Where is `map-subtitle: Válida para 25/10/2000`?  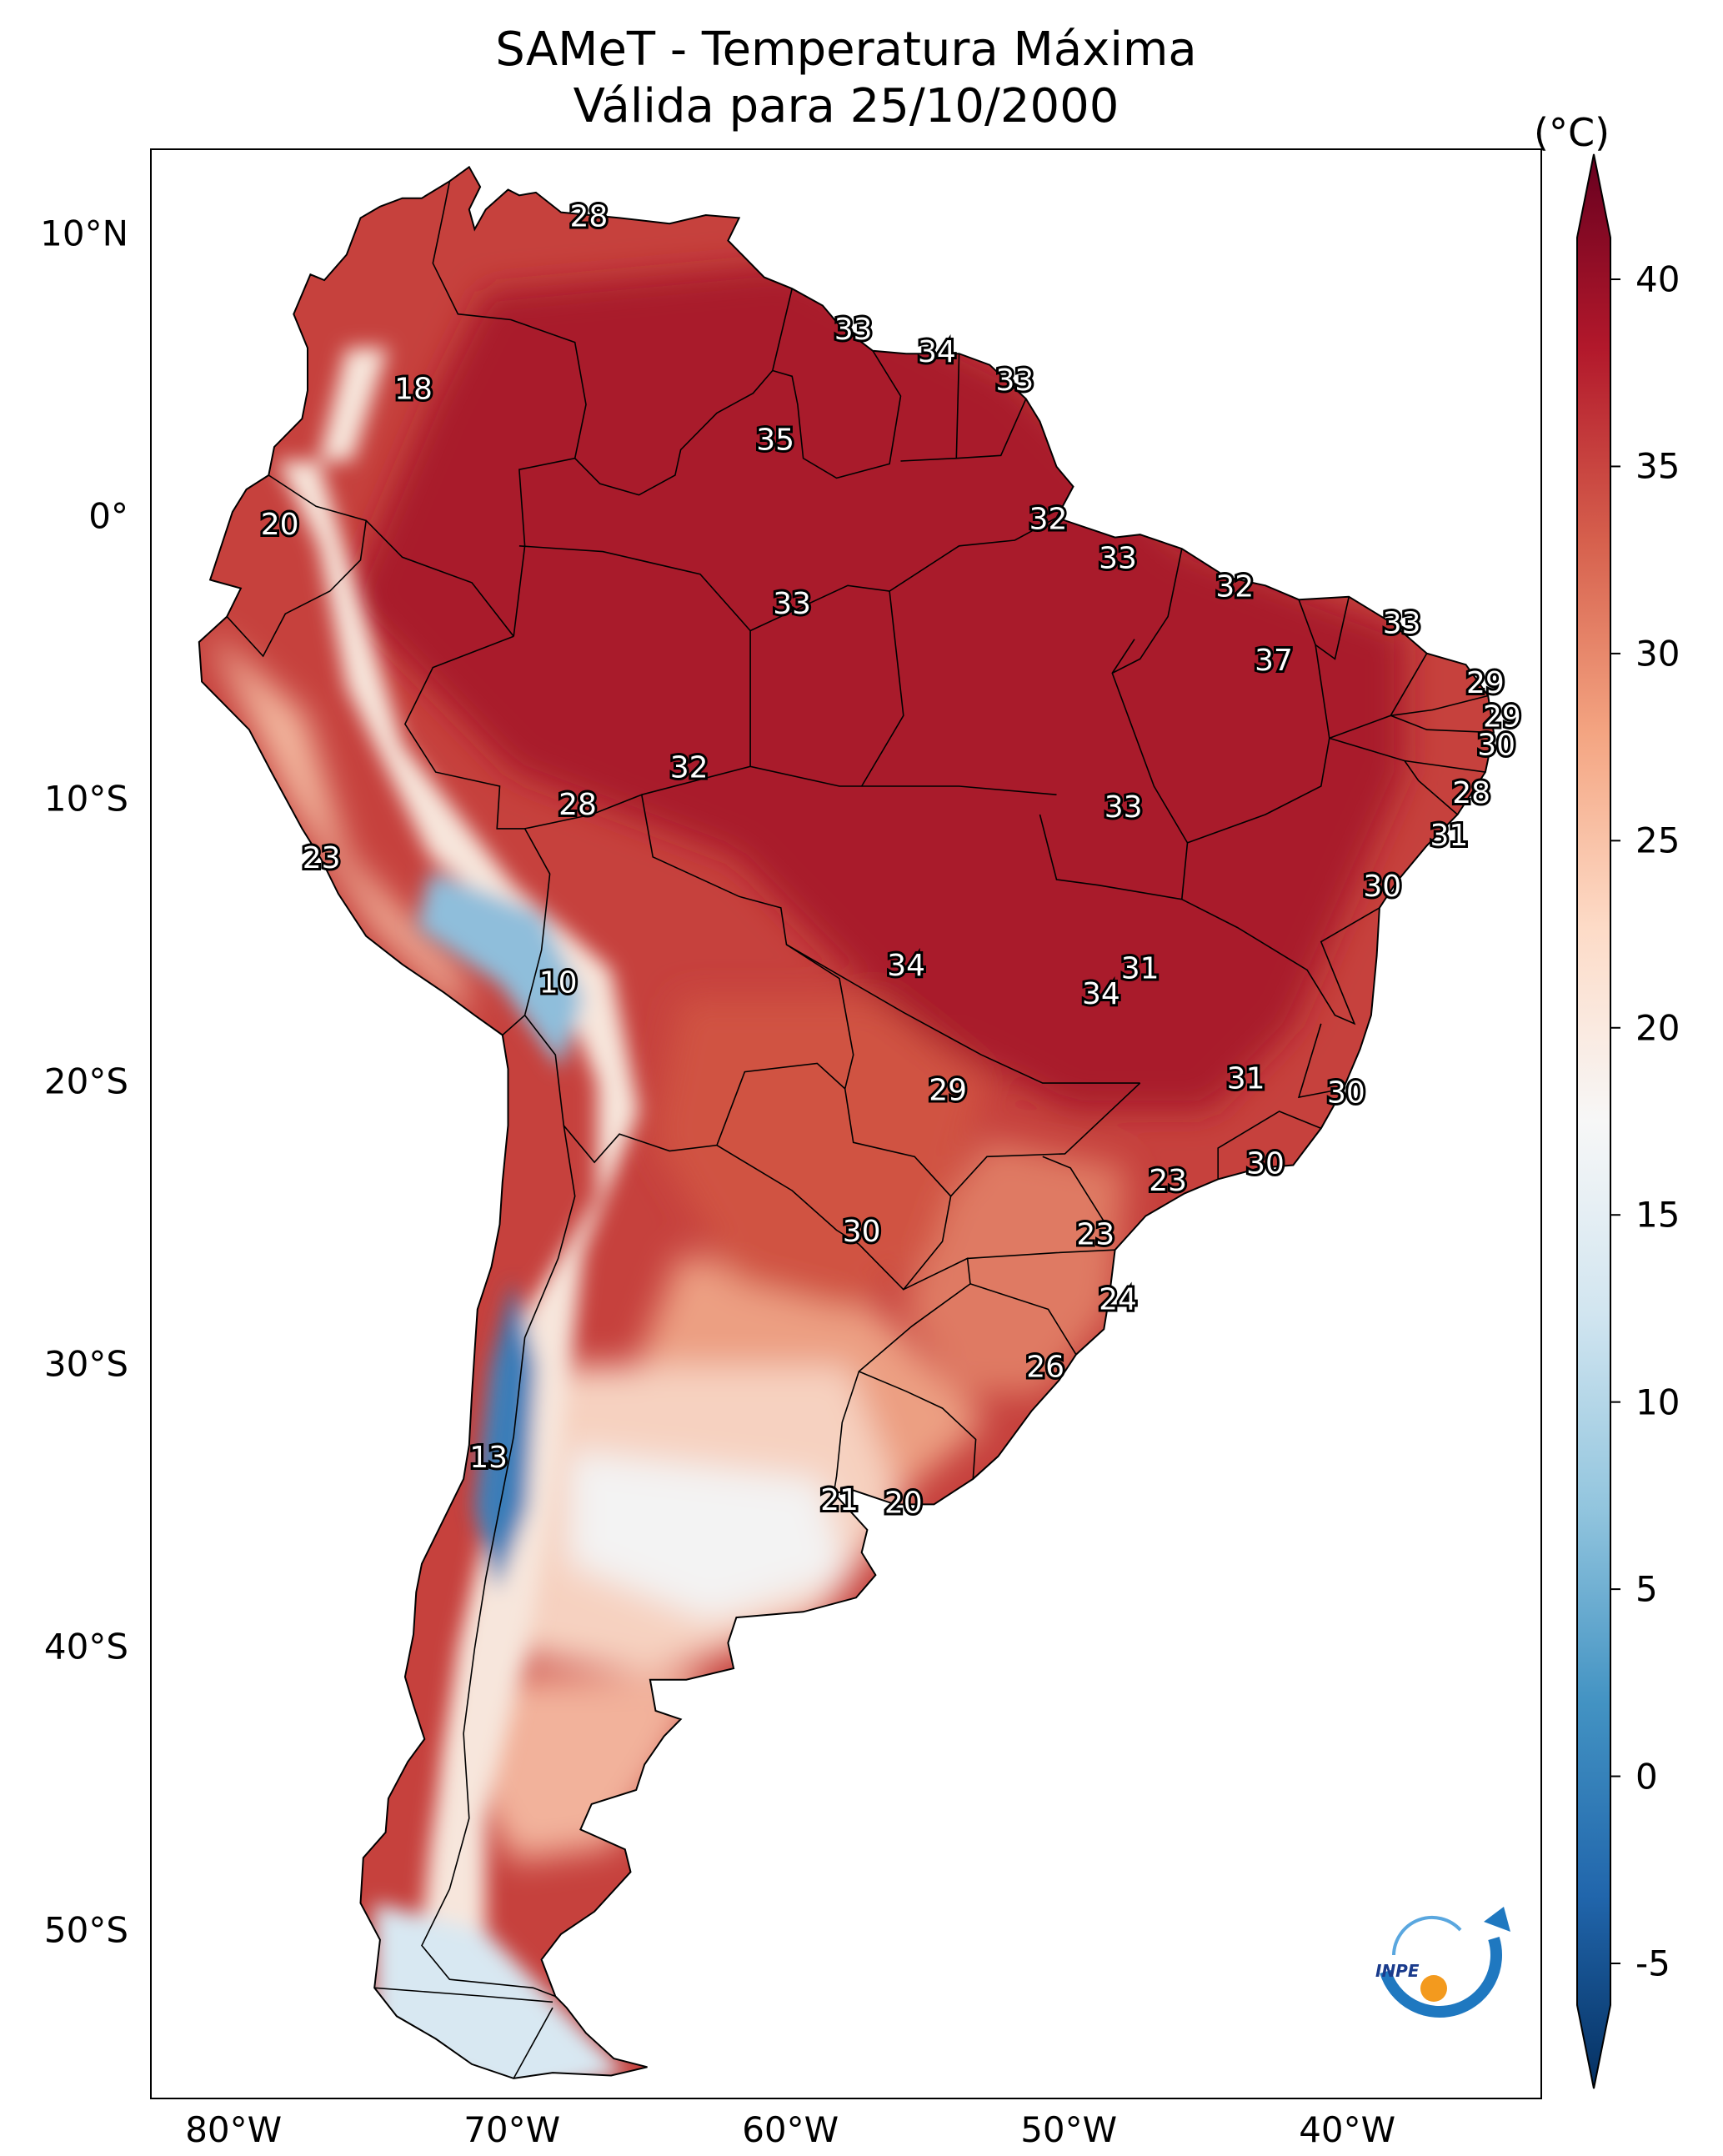 map-subtitle: Válida para 25/10/2000 is located at coordinates (846, 106).